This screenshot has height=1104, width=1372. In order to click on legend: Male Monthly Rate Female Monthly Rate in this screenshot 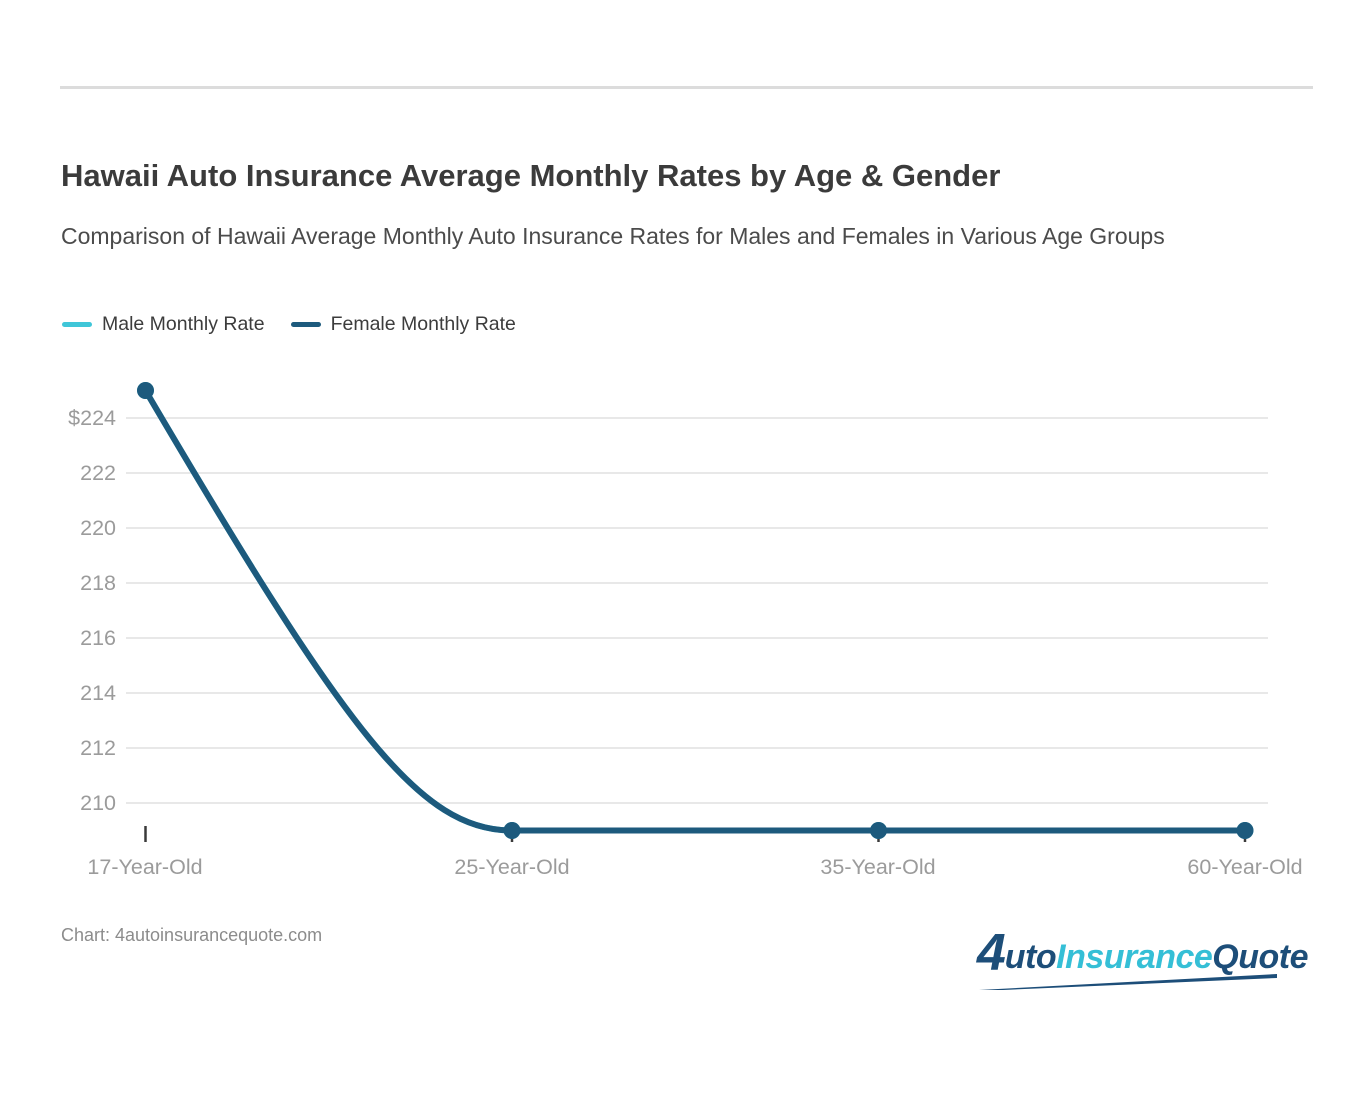, I will do `click(289, 324)`.